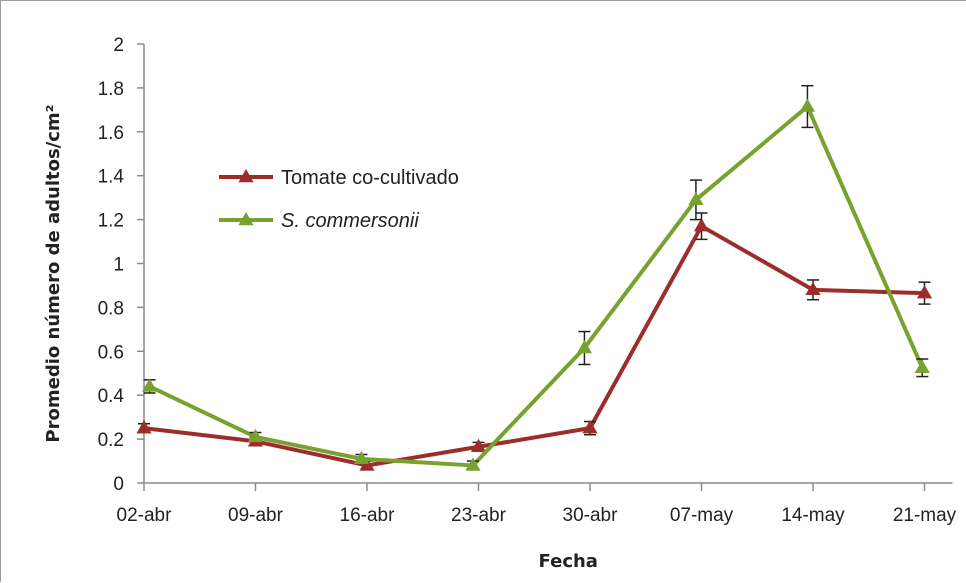 Image resolution: width=966 pixels, height=583 pixels. I want to click on y-axis-title: Promedio número de adultos/cm², so click(53, 273).